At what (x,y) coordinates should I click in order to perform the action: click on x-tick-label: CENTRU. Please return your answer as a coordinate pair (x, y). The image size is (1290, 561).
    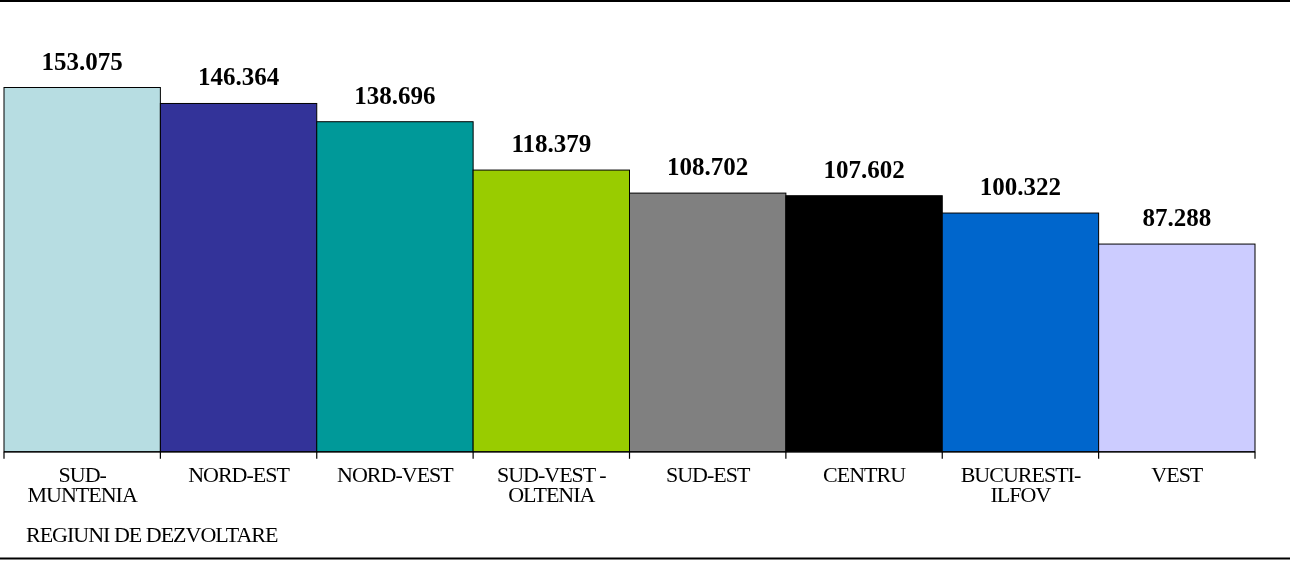
    Looking at the image, I should click on (865, 474).